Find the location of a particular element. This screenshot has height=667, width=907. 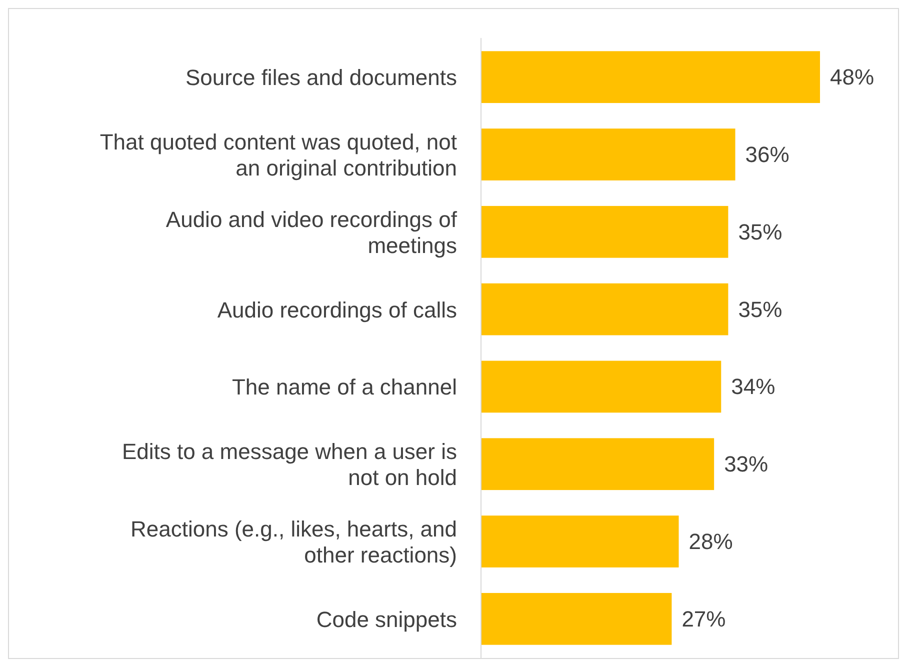

y-tick-label: Source files and documents is located at coordinates (321, 77).